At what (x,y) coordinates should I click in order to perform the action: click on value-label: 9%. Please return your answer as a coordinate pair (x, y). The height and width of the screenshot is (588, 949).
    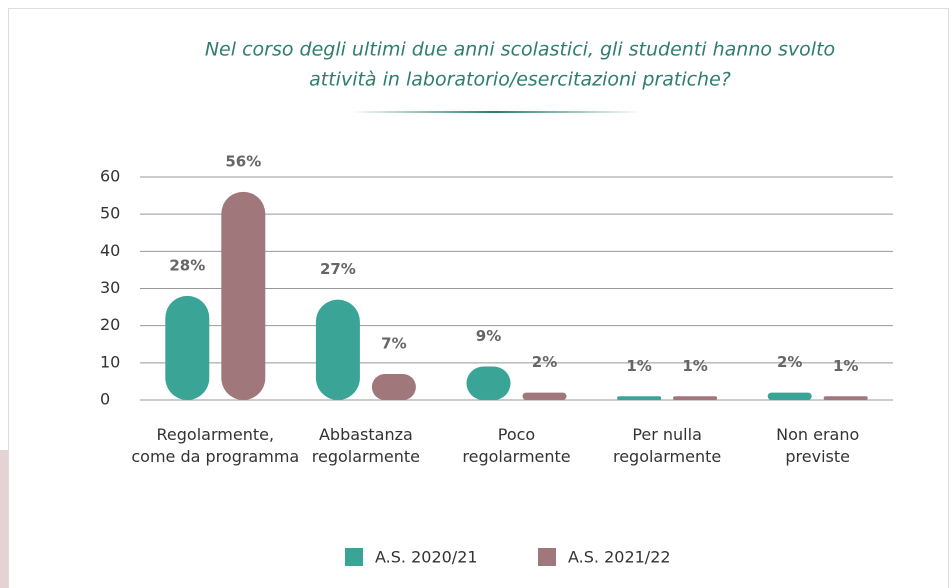
    Looking at the image, I should click on (488, 336).